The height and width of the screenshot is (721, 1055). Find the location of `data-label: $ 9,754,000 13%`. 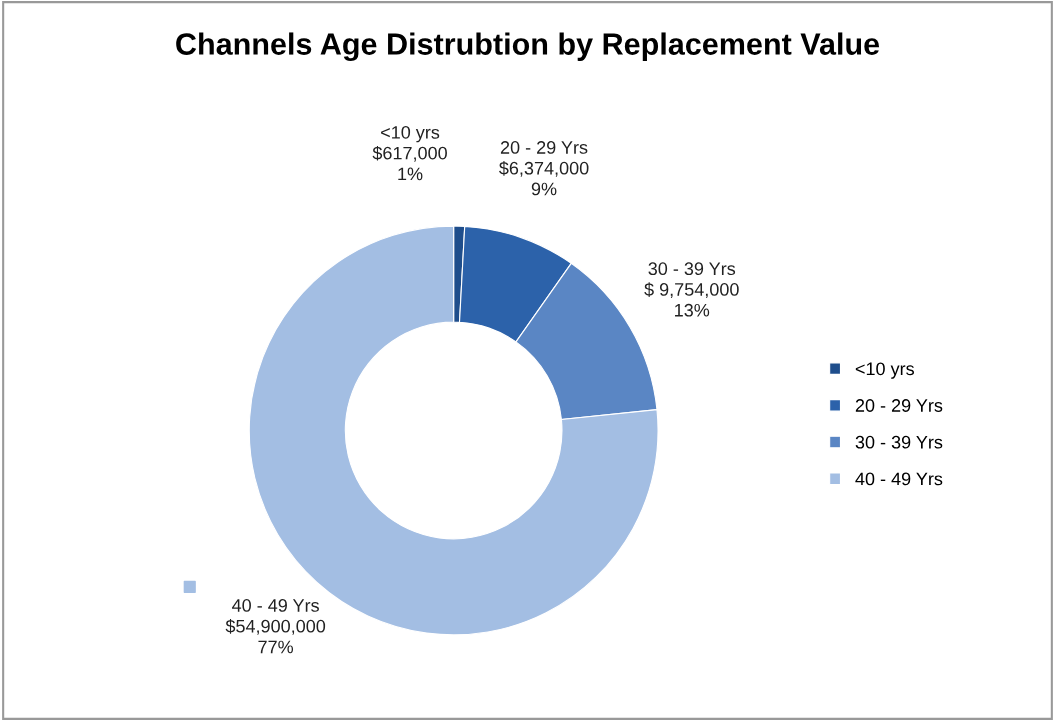

data-label: $ 9,754,000 13% is located at coordinates (691, 299).